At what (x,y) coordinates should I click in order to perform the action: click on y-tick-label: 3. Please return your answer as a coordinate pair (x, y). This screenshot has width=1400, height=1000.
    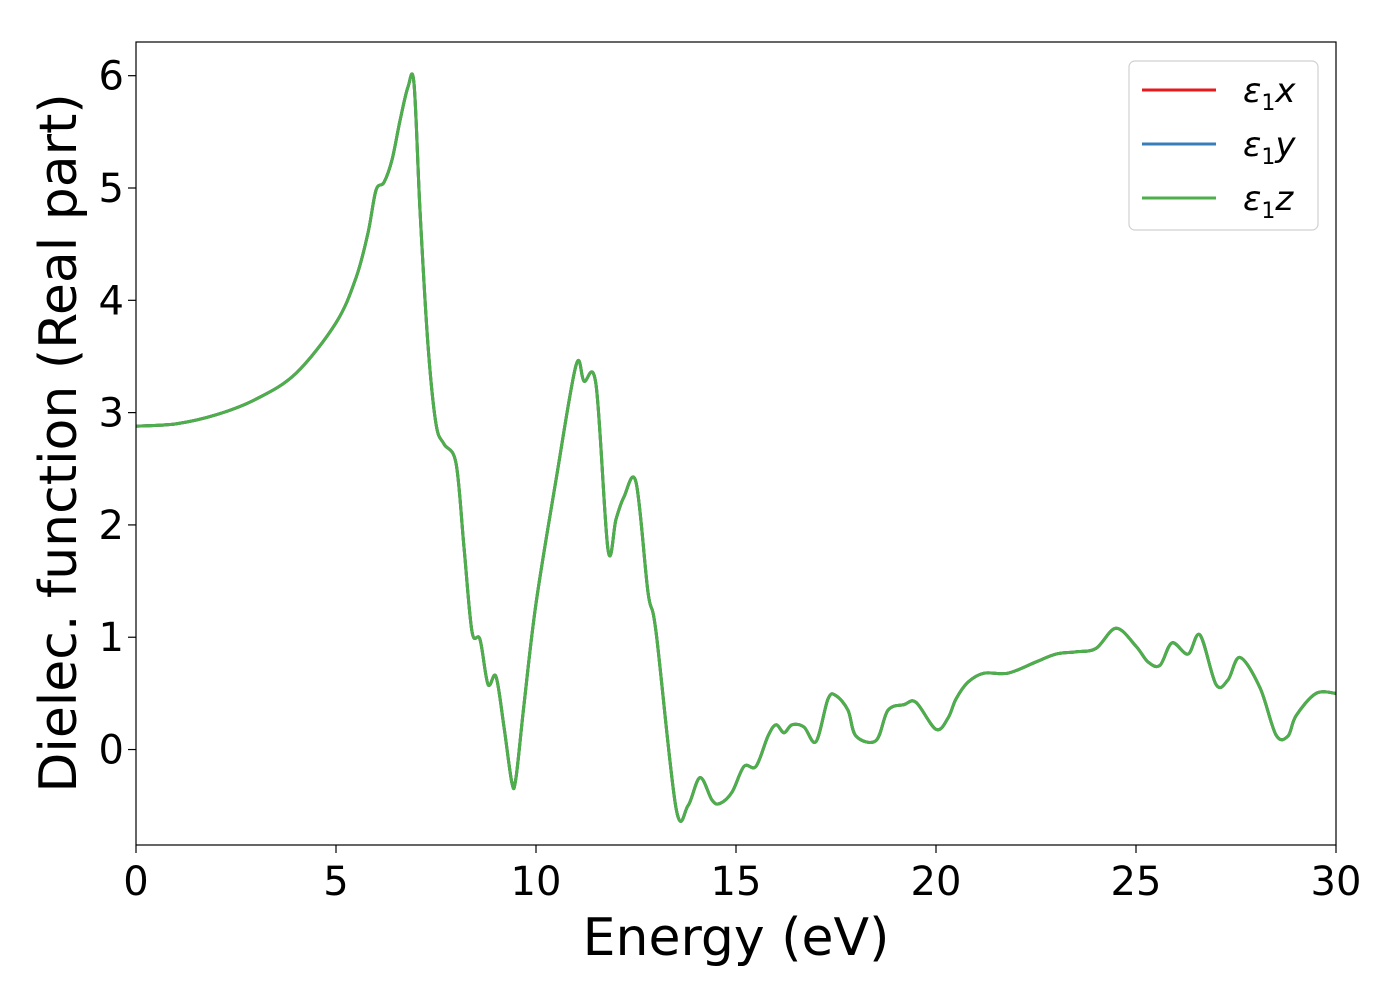
    Looking at the image, I should click on (111, 414).